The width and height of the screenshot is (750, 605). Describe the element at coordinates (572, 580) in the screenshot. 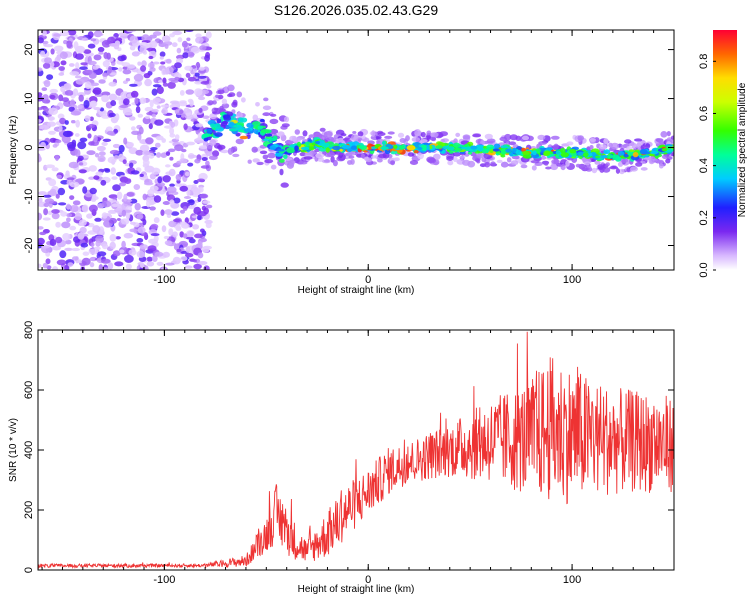

I see `x-tick-label: 100` at that location.